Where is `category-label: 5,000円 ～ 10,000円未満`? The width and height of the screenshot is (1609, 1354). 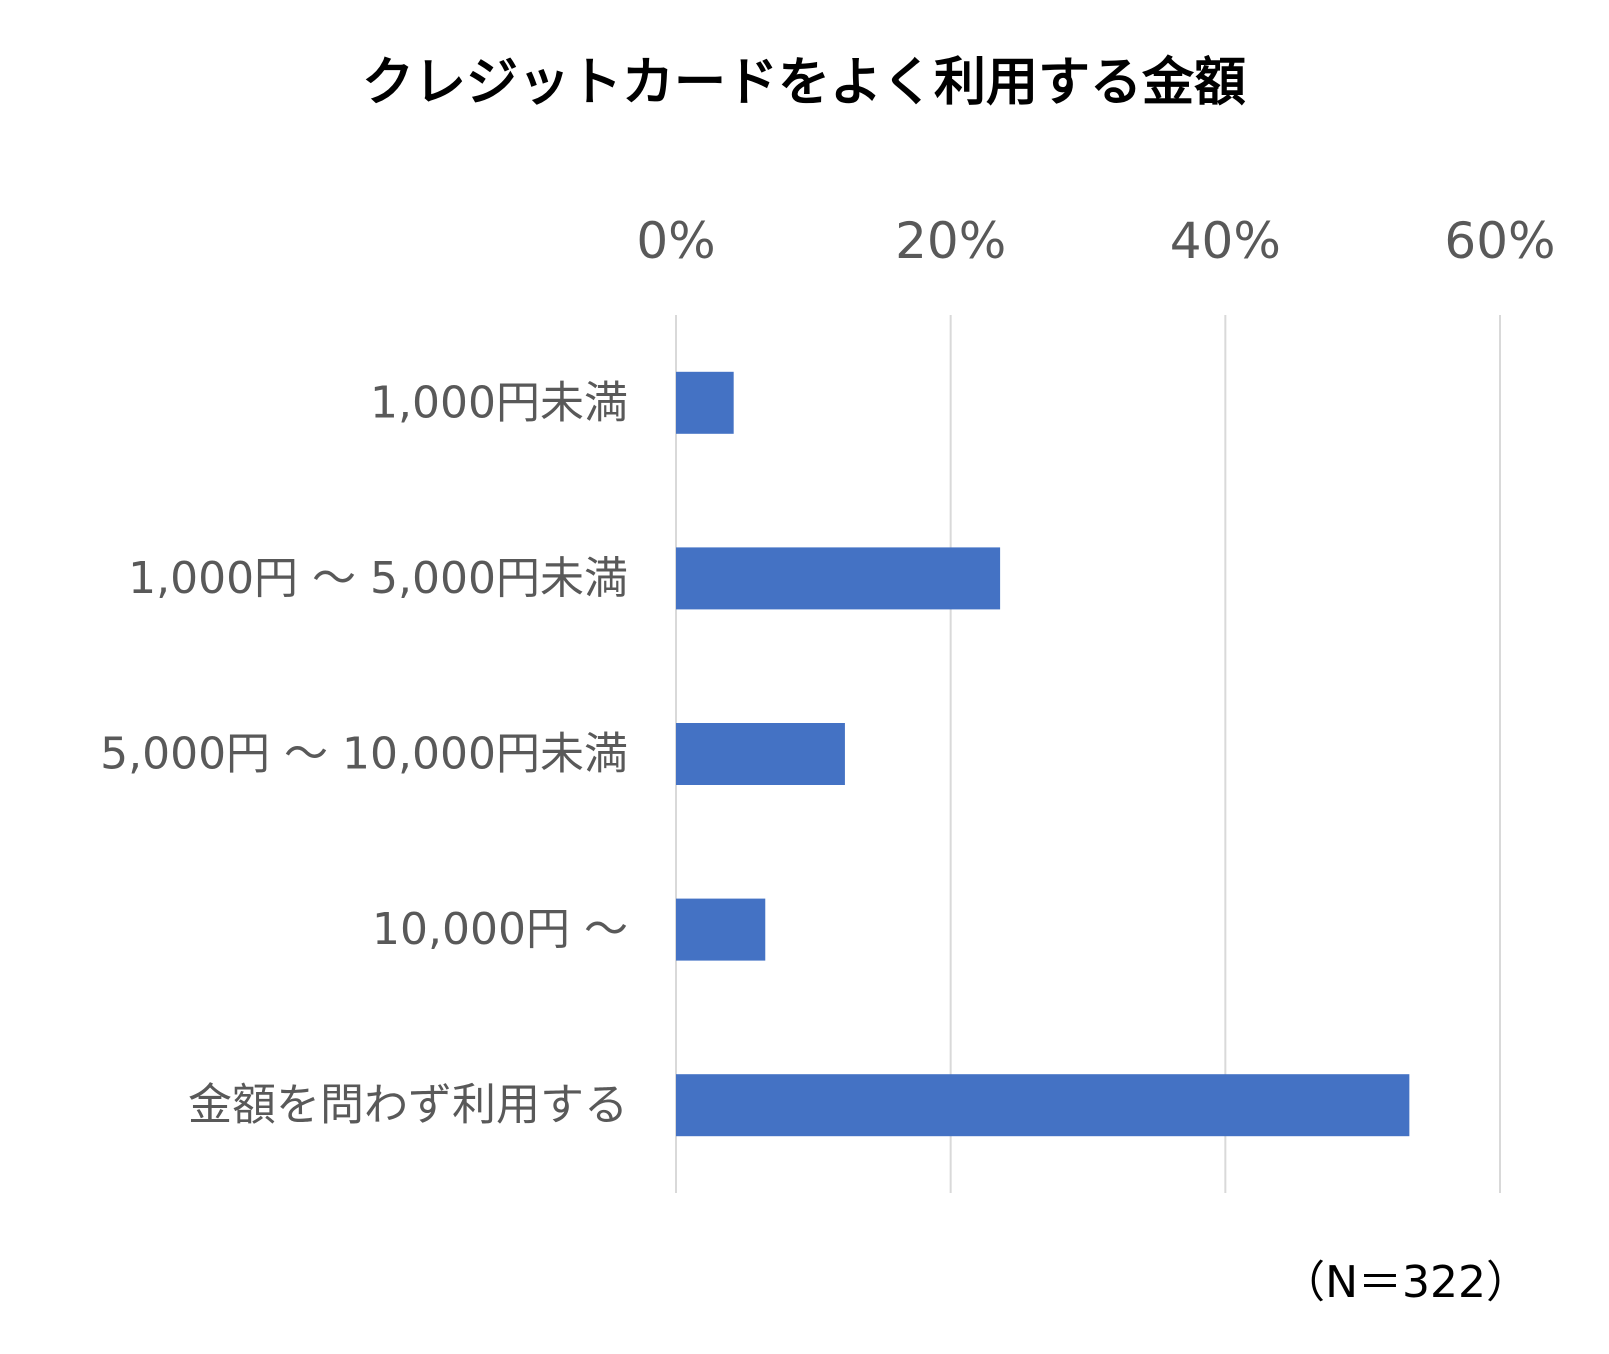
category-label: 5,000円 ～ 10,000円未満 is located at coordinates (364, 754).